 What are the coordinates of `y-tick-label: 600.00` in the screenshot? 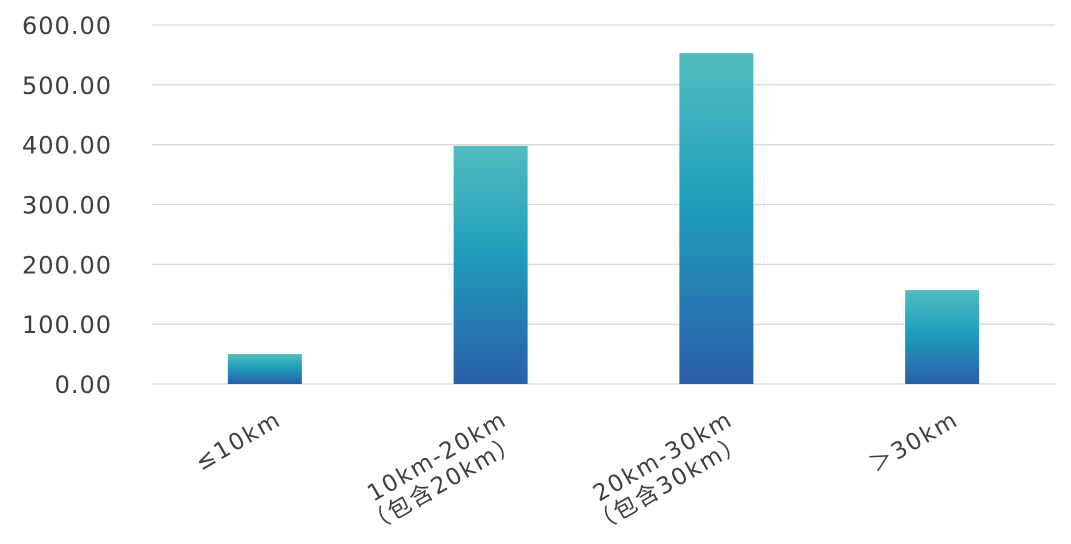 It's located at (67, 26).